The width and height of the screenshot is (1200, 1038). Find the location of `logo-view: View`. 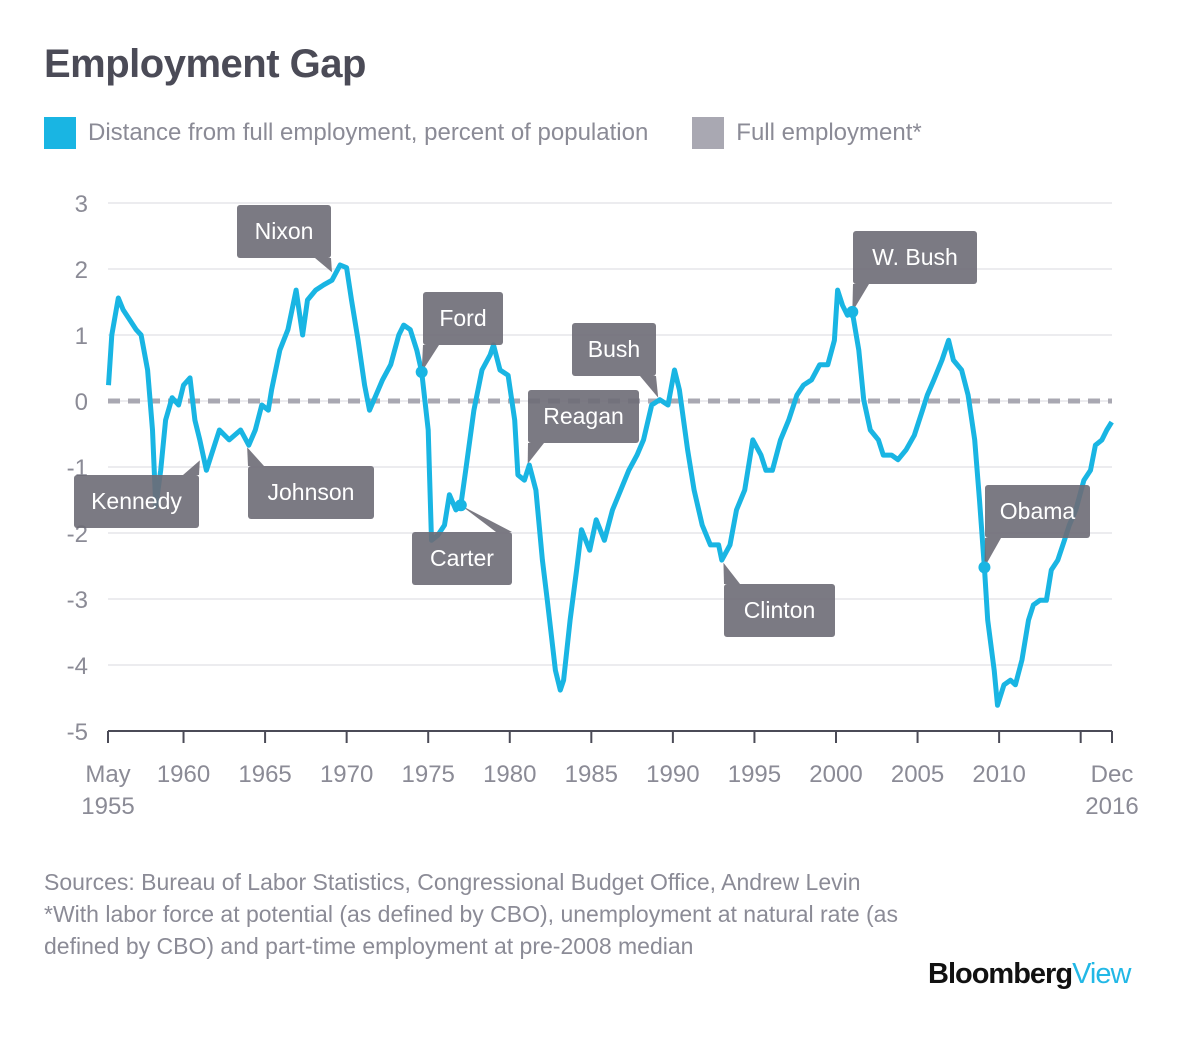

logo-view: View is located at coordinates (1101, 974).